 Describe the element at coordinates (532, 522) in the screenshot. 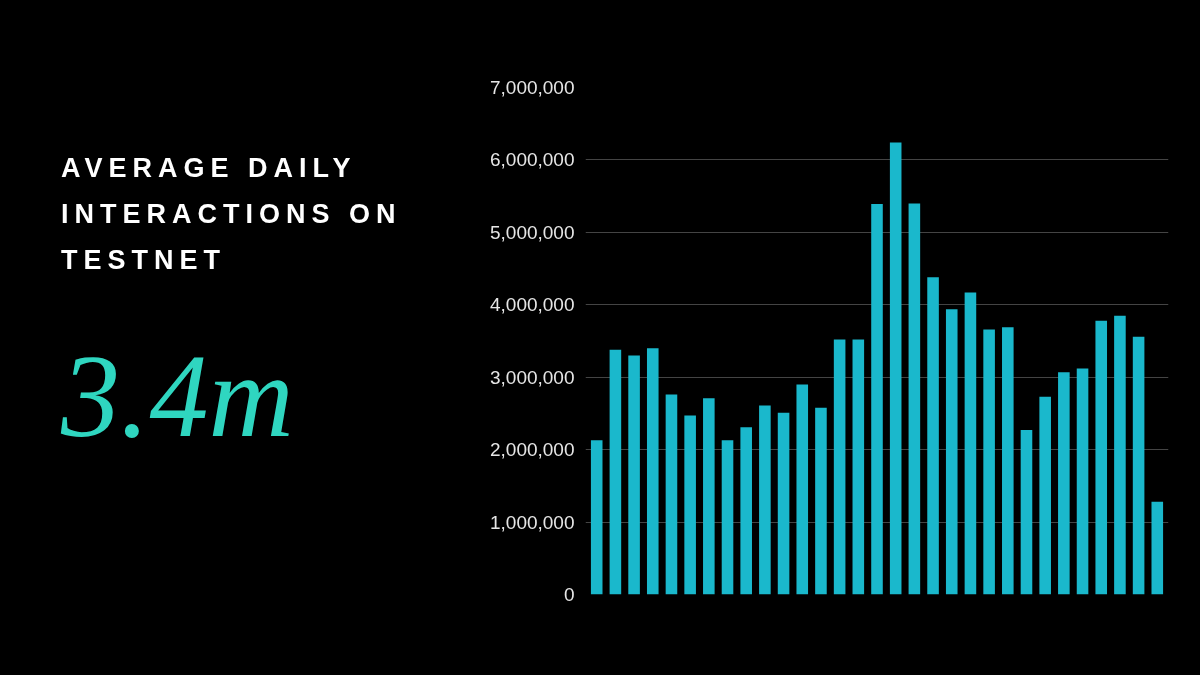

I see `y-tick-label: 1,000,000` at that location.